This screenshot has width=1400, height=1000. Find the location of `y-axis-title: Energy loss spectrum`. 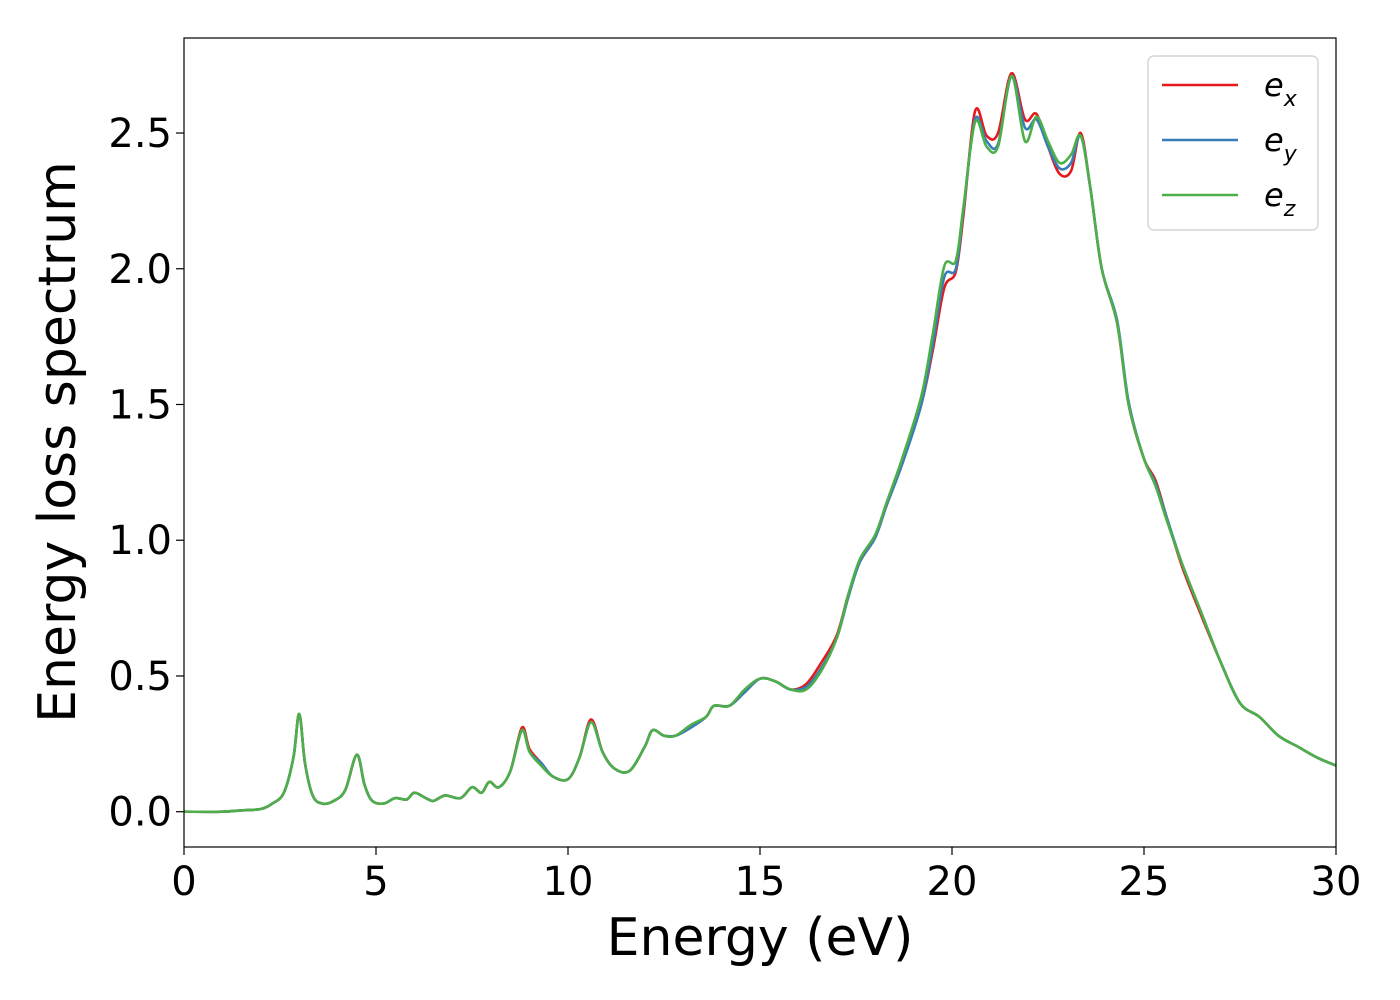

y-axis-title: Energy loss spectrum is located at coordinates (58, 442).